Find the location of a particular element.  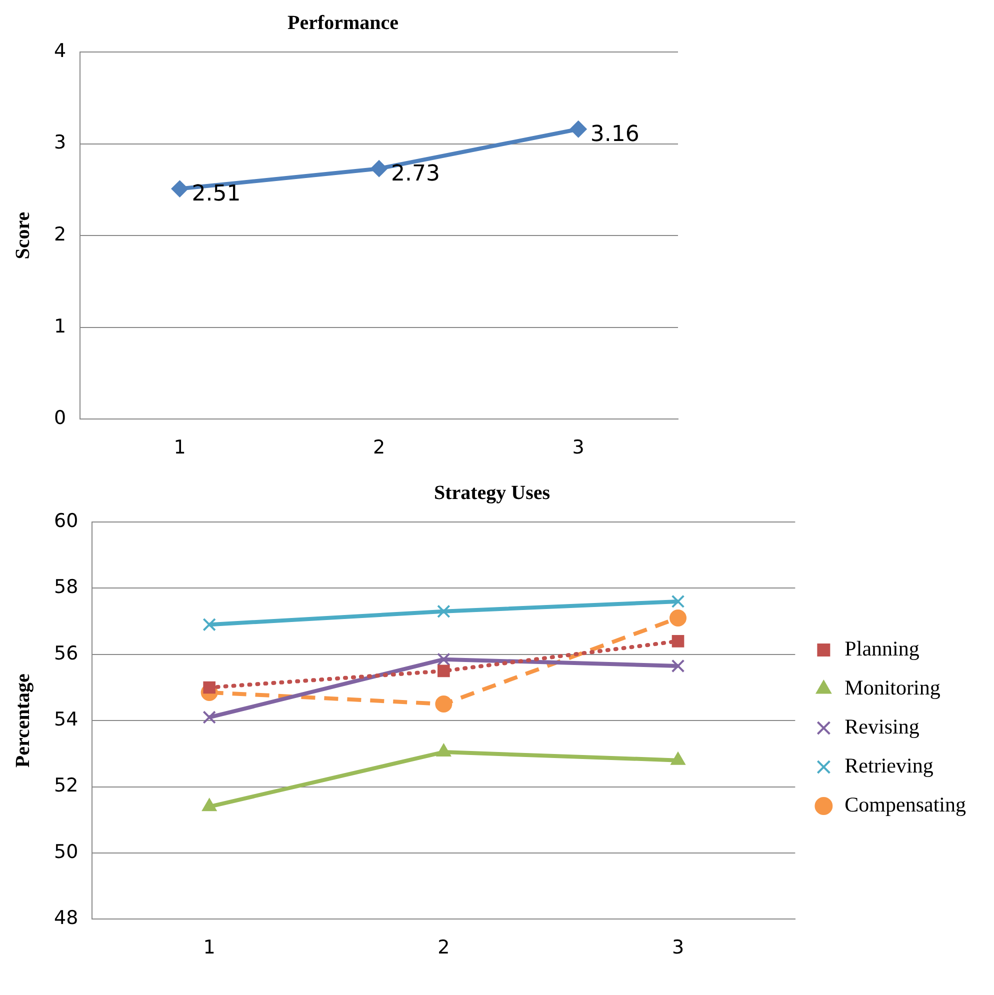

y-axis-title: Score is located at coordinates (23, 236).